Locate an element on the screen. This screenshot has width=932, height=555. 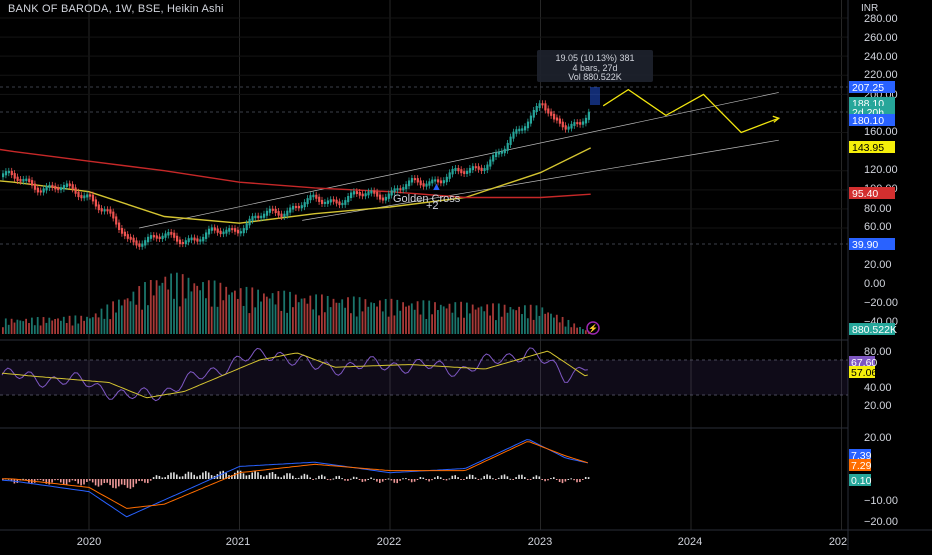
rsi-indicator is located at coordinates (294, 374).